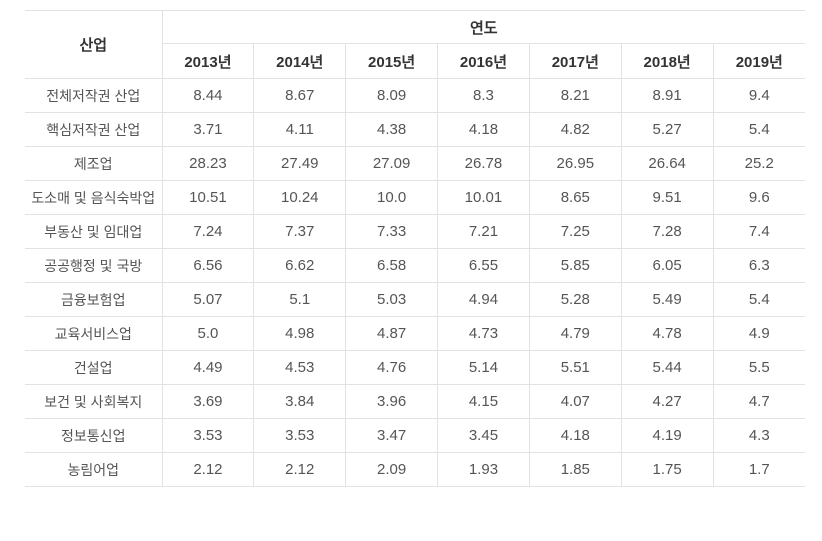 The image size is (822, 541). Describe the element at coordinates (575, 367) in the screenshot. I see `value-cell: 5.51` at that location.